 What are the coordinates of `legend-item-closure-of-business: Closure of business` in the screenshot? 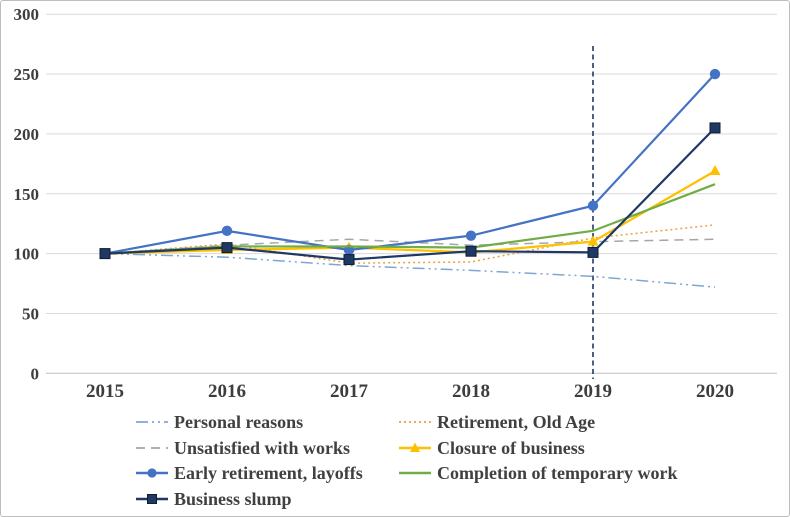 It's located at (492, 448).